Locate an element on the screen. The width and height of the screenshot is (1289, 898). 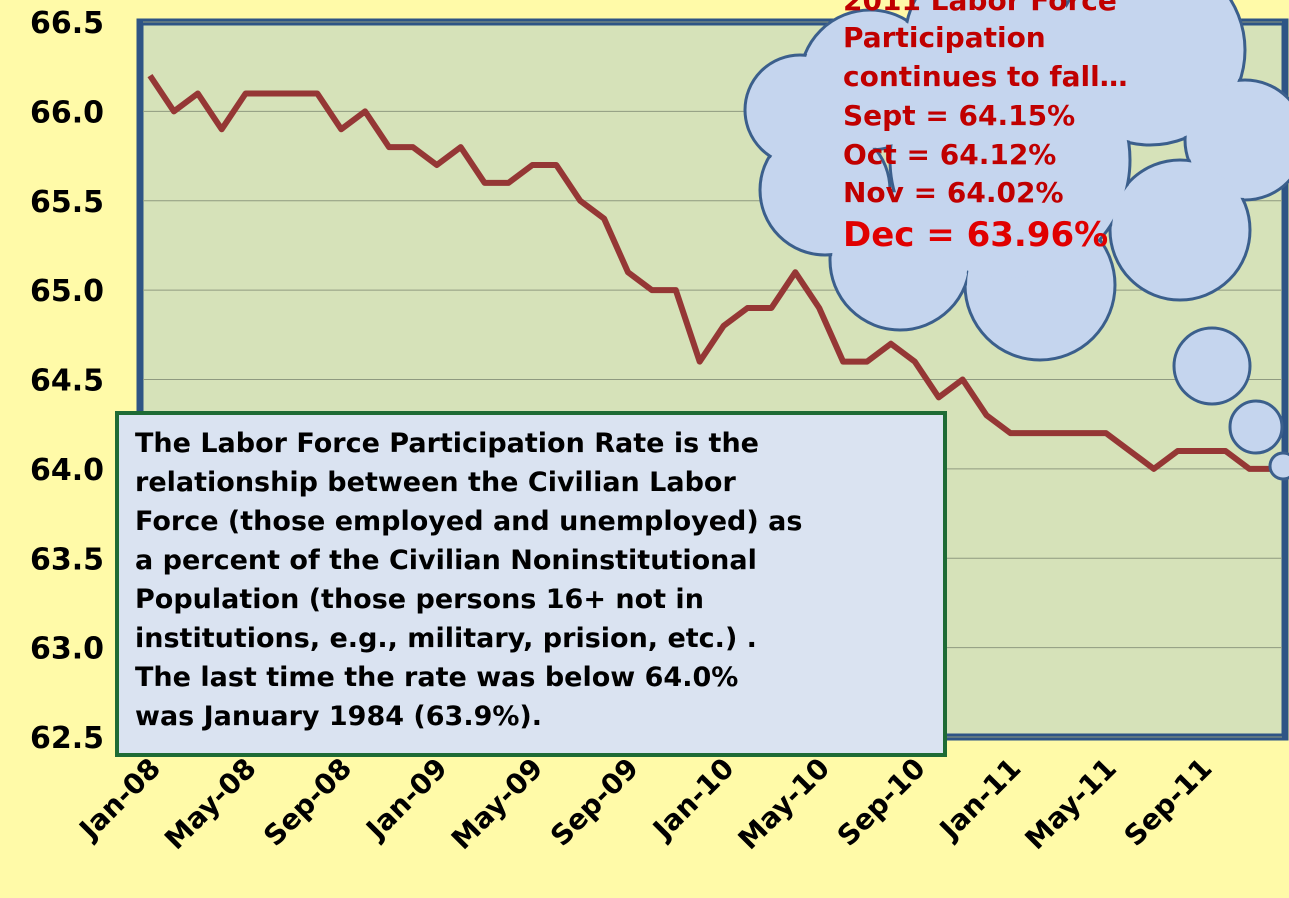
x-tick-label: Jan-11 is located at coordinates (979, 799).